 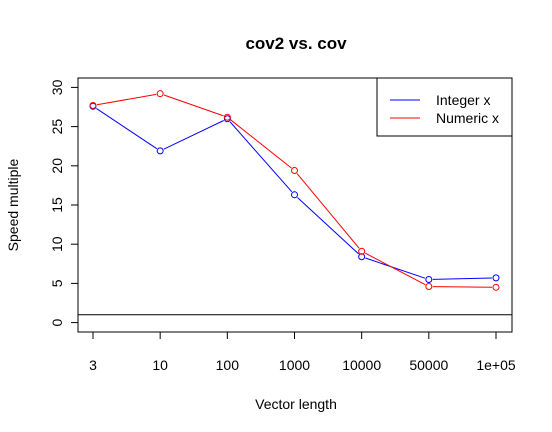 I want to click on x-axis: 3 10 100 1000 10000 50000 1e+05, so click(x=302, y=352).